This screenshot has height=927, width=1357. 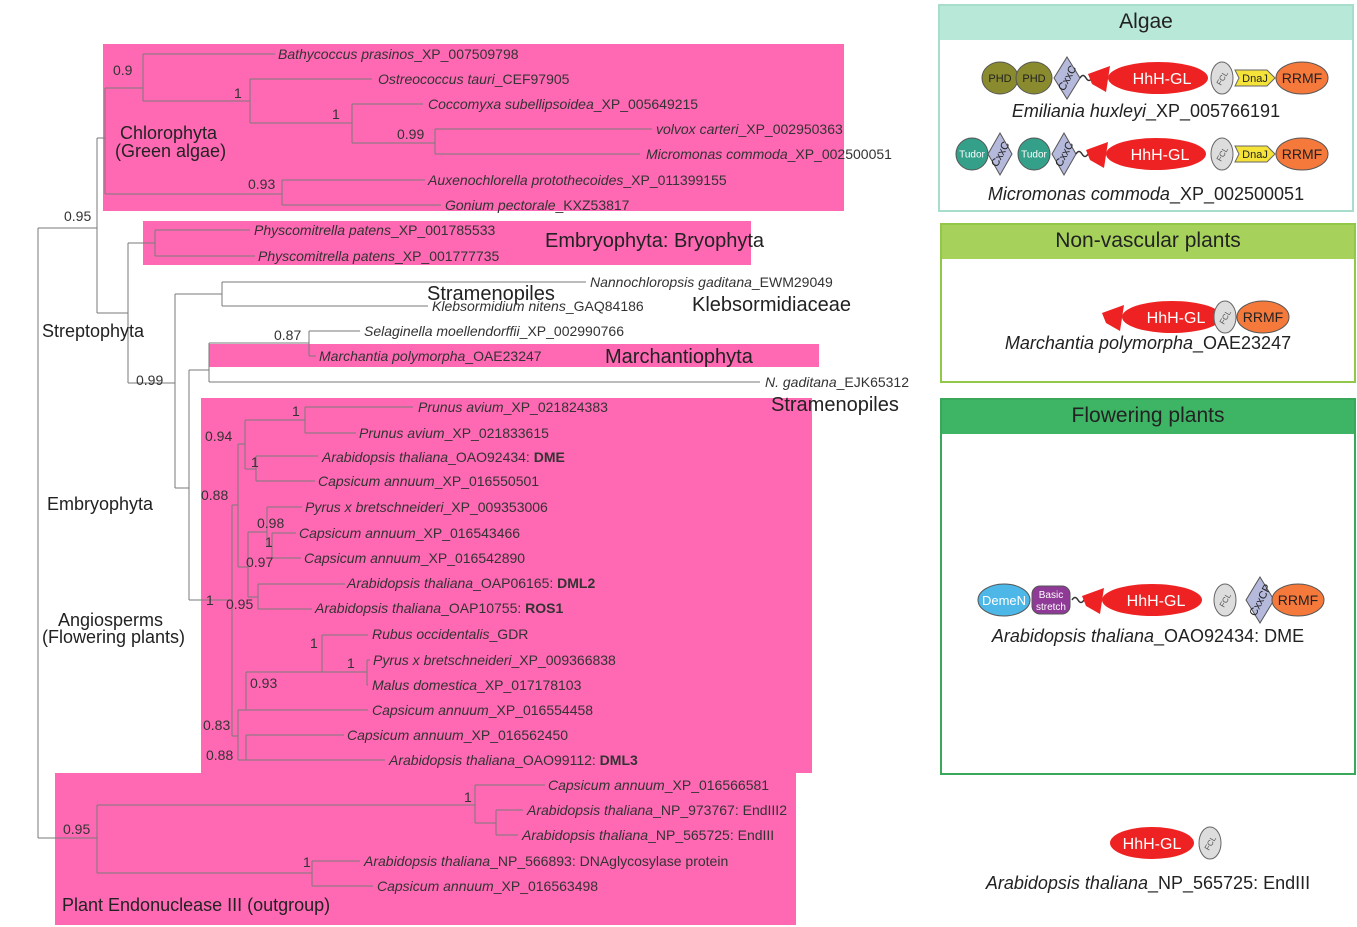 I want to click on leaf-label: Micromonas commoda_XP_002500051, so click(x=769, y=154).